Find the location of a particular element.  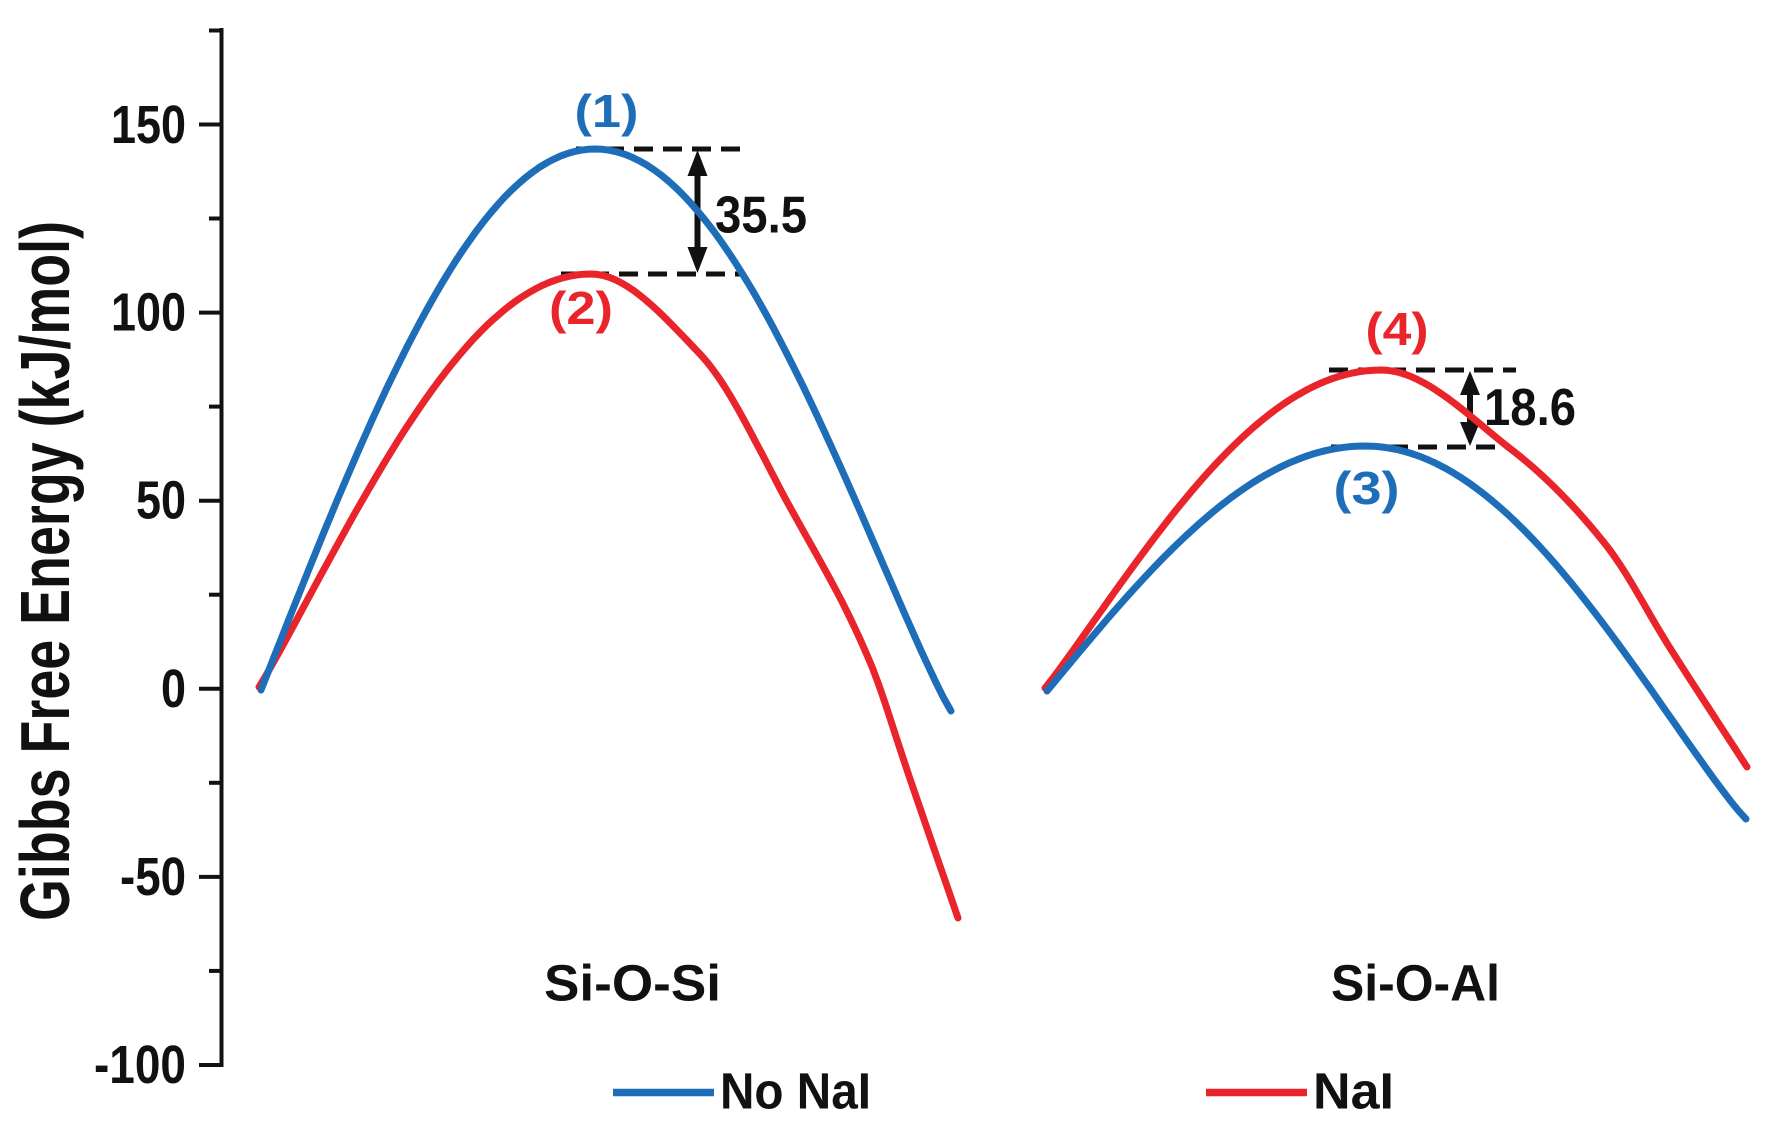

svg-text: -50 is located at coordinates (153, 877).